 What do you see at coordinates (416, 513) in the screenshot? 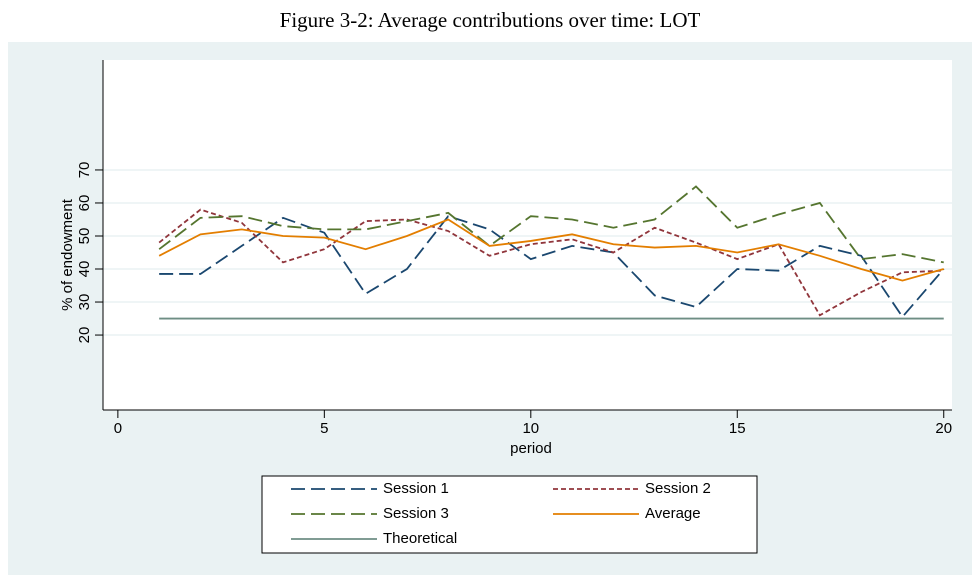
I see `legend-label: Session 3` at bounding box center [416, 513].